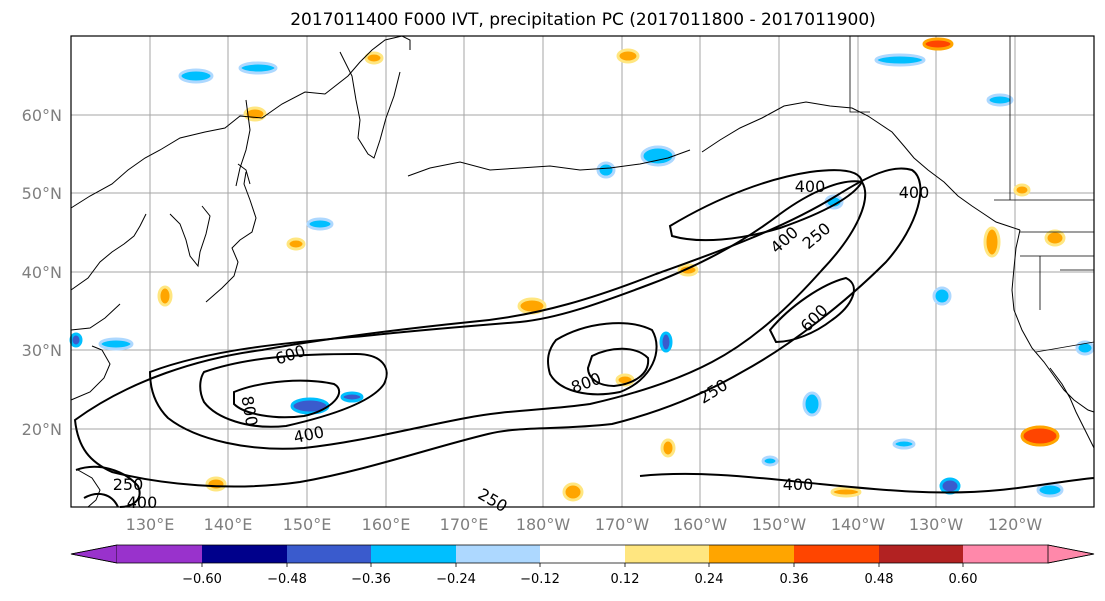  I want to click on coastline-philippines, so click(89, 488).